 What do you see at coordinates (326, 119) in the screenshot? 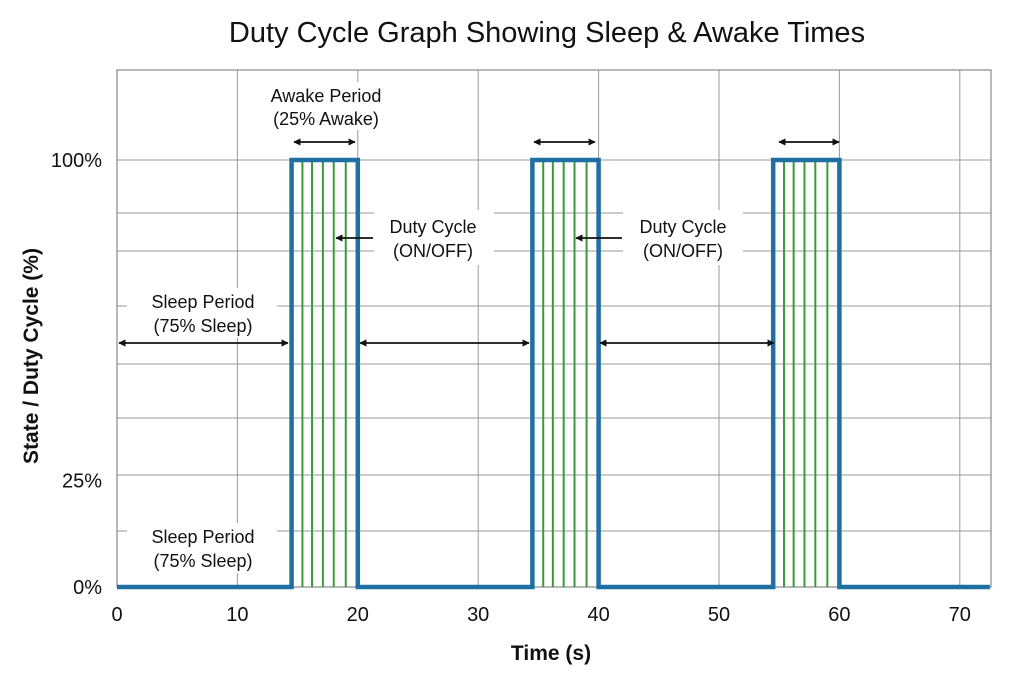
I see `awake-period-sublabel: (25% Awake)` at bounding box center [326, 119].